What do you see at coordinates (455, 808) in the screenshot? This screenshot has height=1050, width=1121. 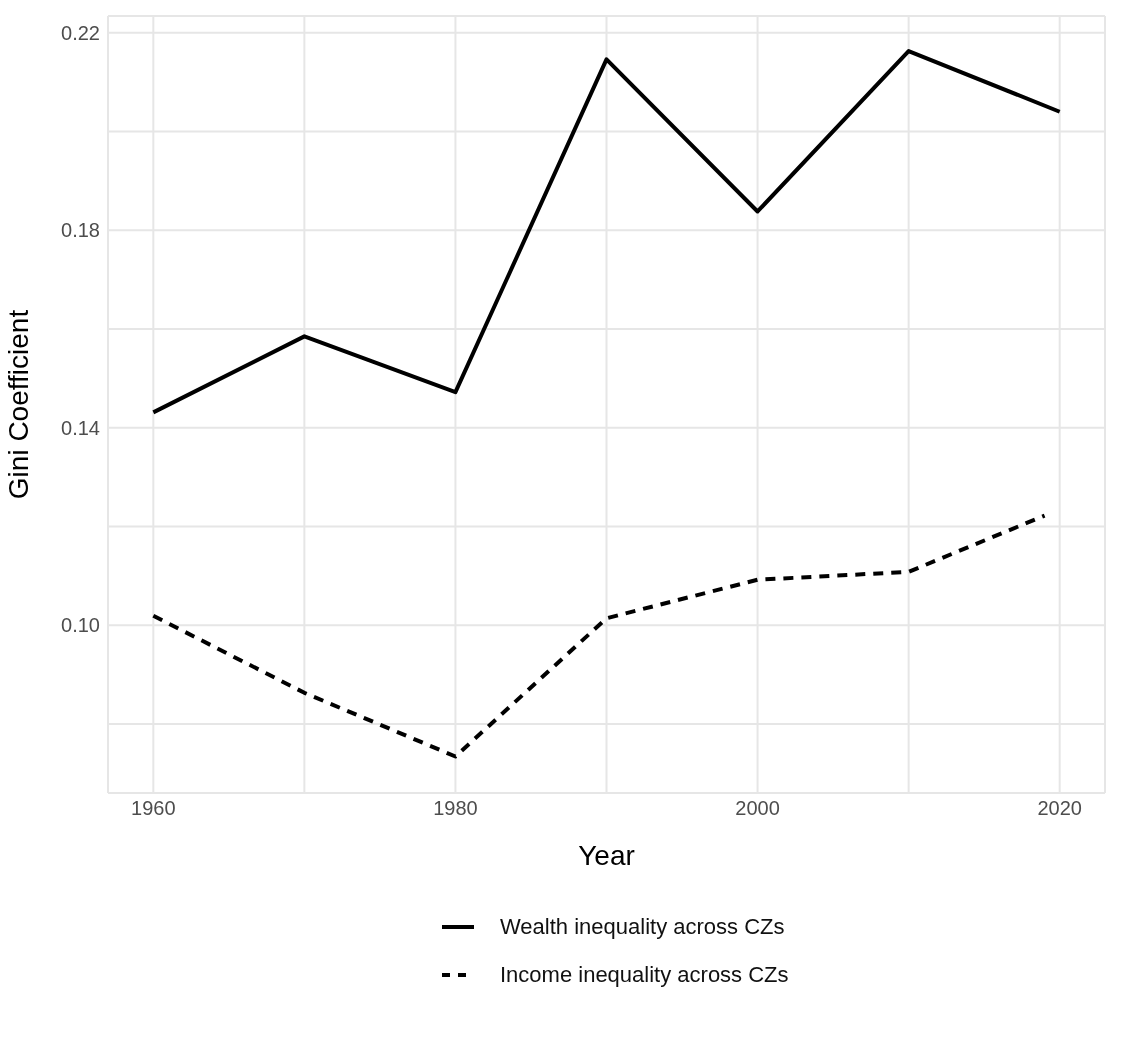 I see `x-tick-label: 1980` at bounding box center [455, 808].